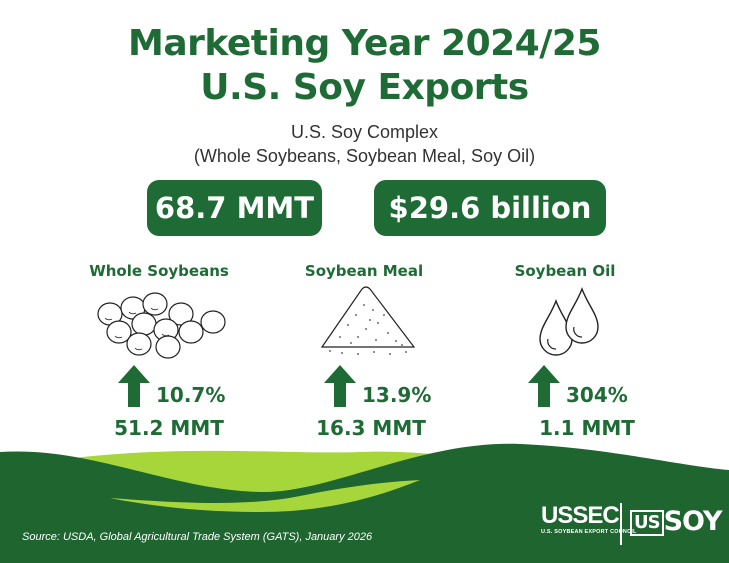  I want to click on export-volume: 16.3 MMT, so click(371, 428).